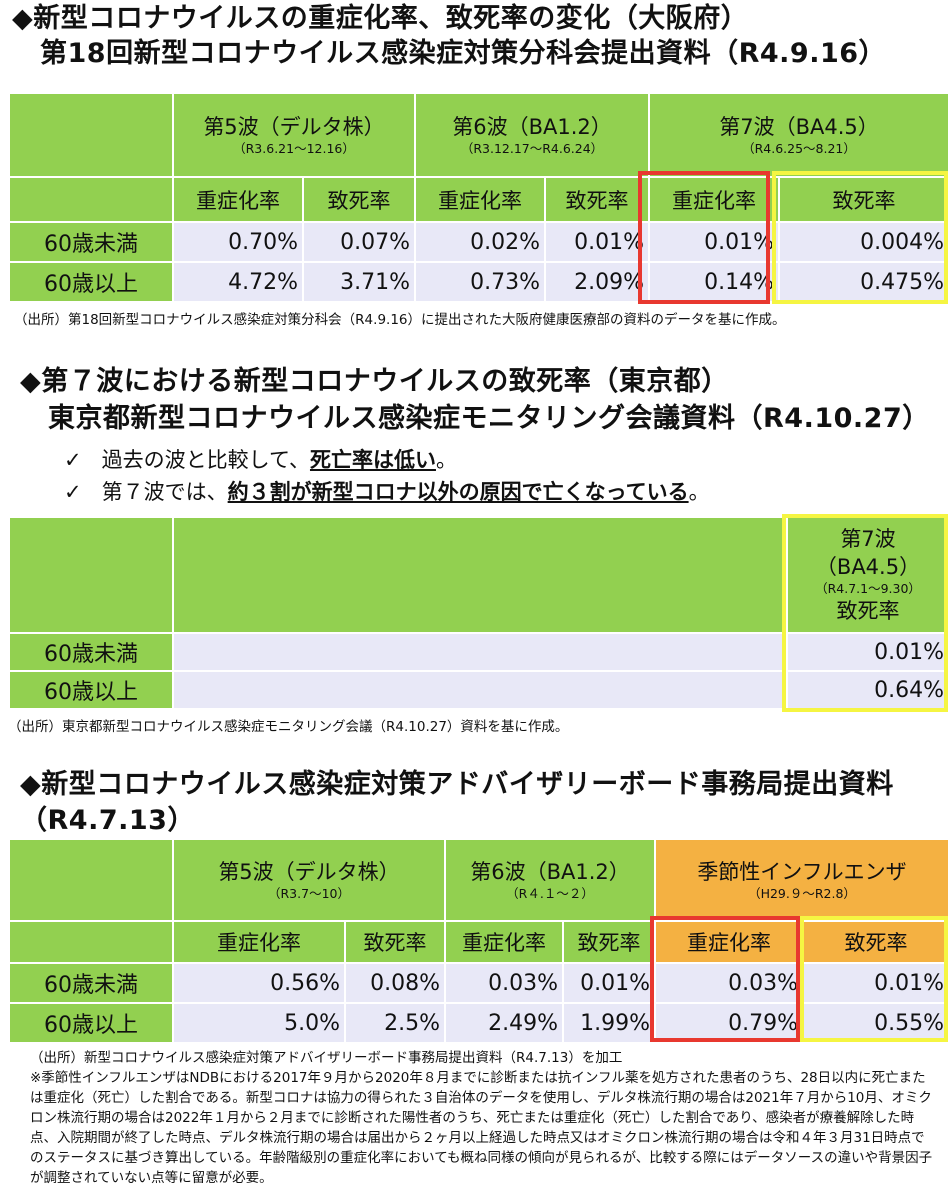 This screenshot has height=1200, width=948. What do you see at coordinates (489, 418) in the screenshot?
I see `section2-subtitle: 東京都新型コロナウイルス感染症モニタリング会議資料（R4.10.27）` at bounding box center [489, 418].